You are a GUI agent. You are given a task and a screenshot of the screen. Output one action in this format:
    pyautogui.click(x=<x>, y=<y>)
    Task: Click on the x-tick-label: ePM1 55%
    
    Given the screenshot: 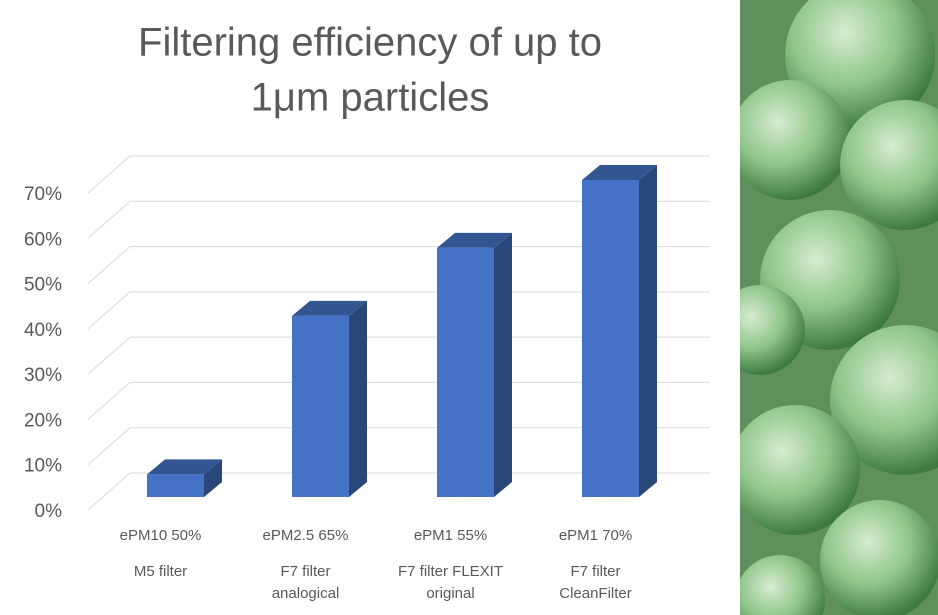 What is the action you would take?
    pyautogui.click(x=450, y=535)
    